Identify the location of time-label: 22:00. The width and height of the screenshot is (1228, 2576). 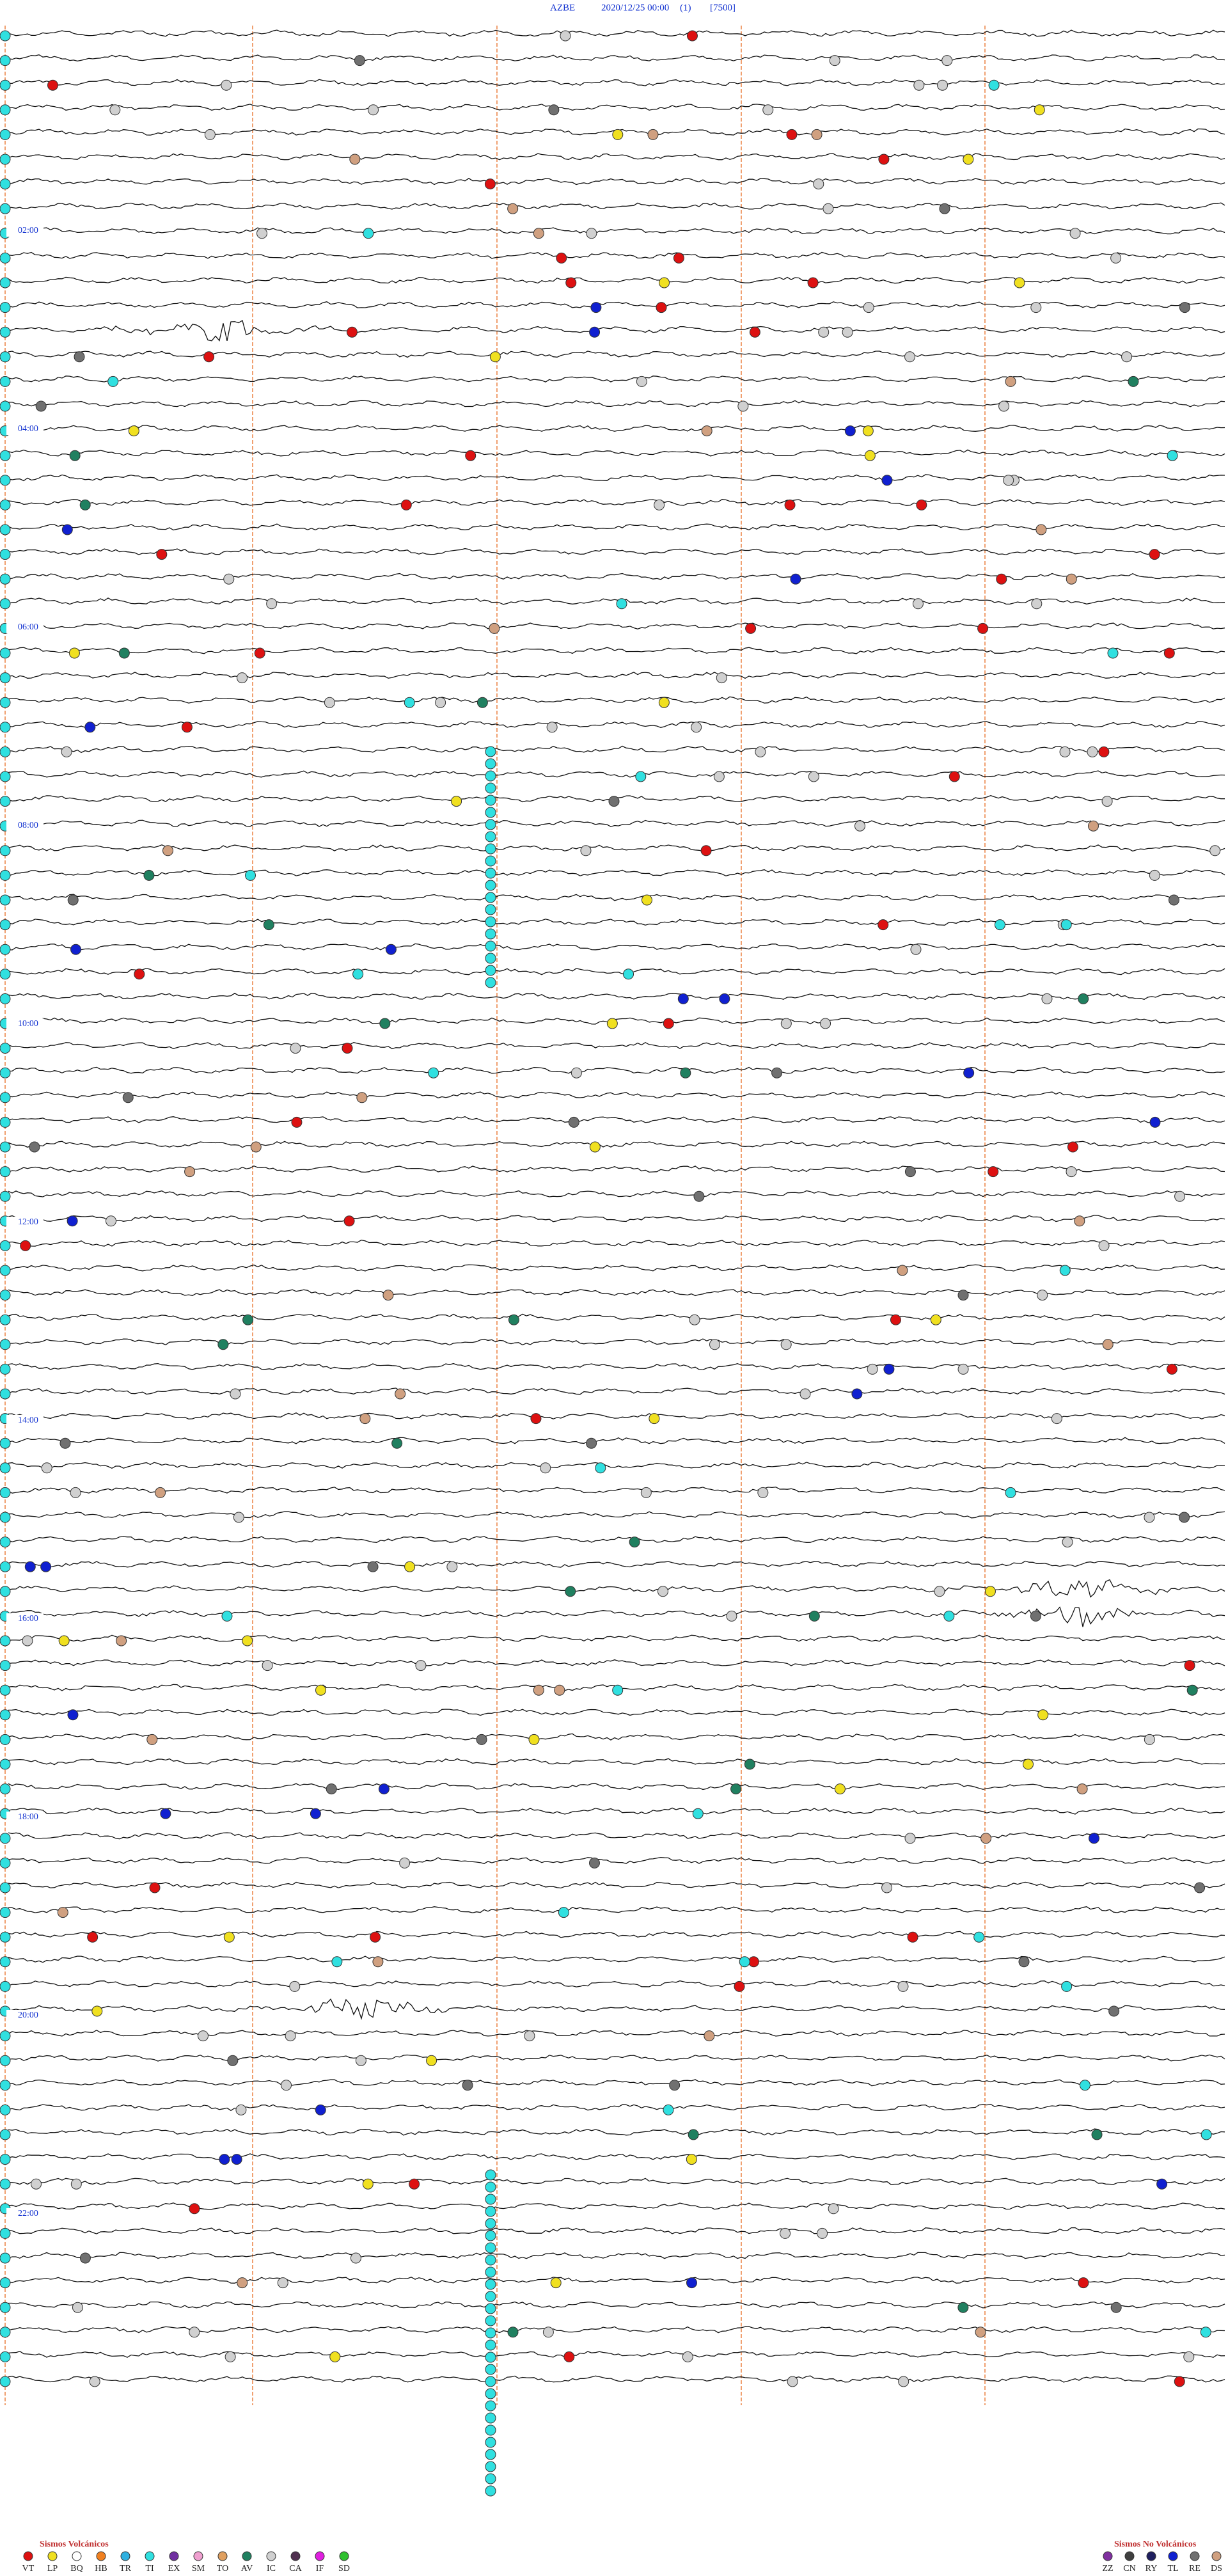
(28, 2213).